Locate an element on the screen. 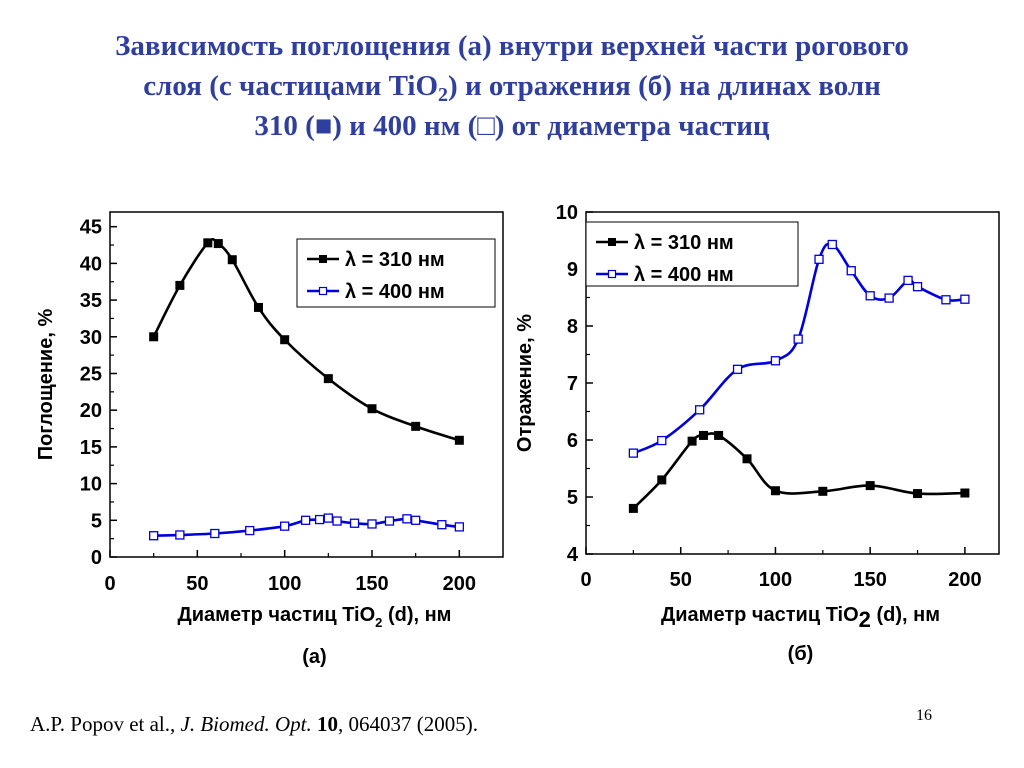 This screenshot has height=768, width=1024. citation-volume: 10 is located at coordinates (327, 724).